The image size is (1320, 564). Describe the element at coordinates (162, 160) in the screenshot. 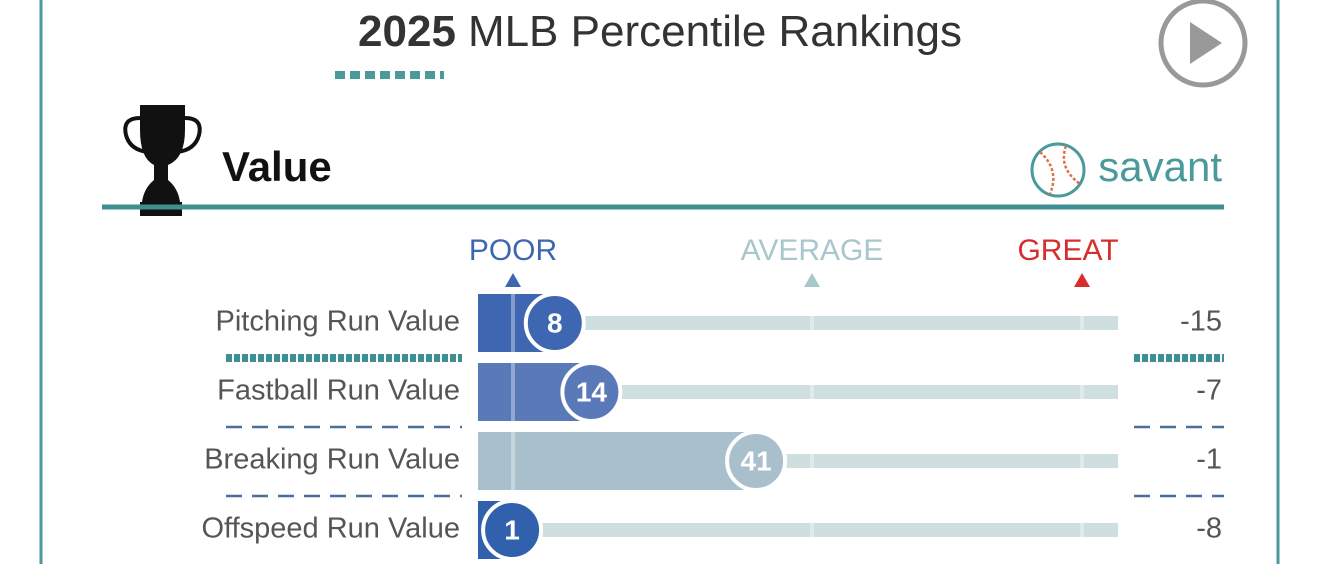

I see `trophy-icon` at that location.